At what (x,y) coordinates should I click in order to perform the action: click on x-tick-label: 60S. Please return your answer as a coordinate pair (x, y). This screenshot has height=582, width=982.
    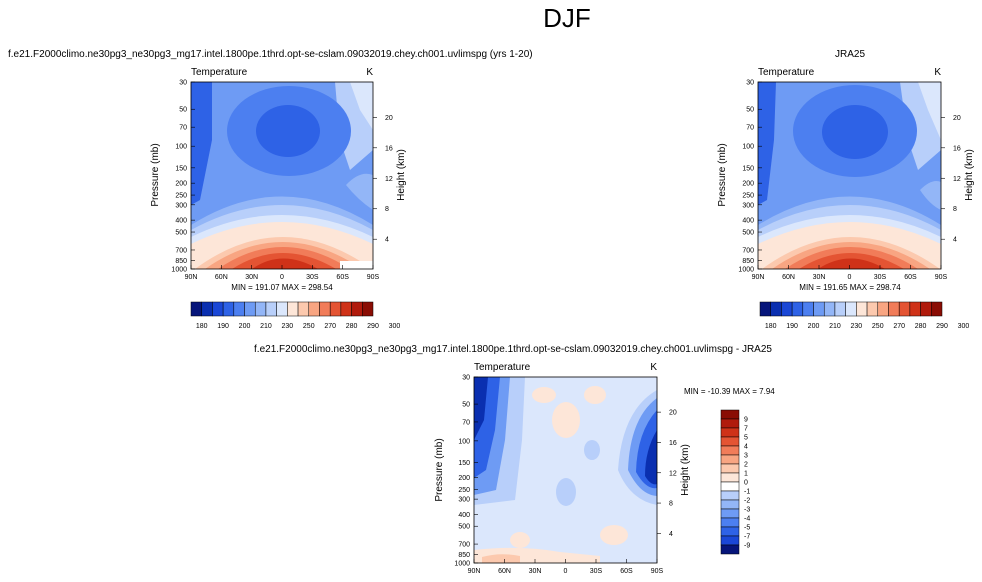
    Looking at the image, I should click on (342, 277).